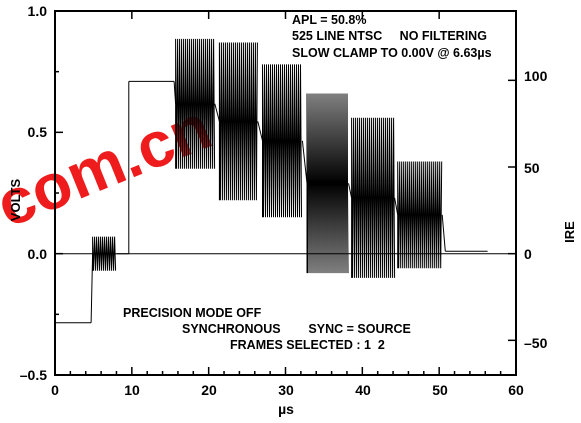 The height and width of the screenshot is (423, 581). What do you see at coordinates (440, 390) in the screenshot?
I see `x-tick-label: 50` at bounding box center [440, 390].